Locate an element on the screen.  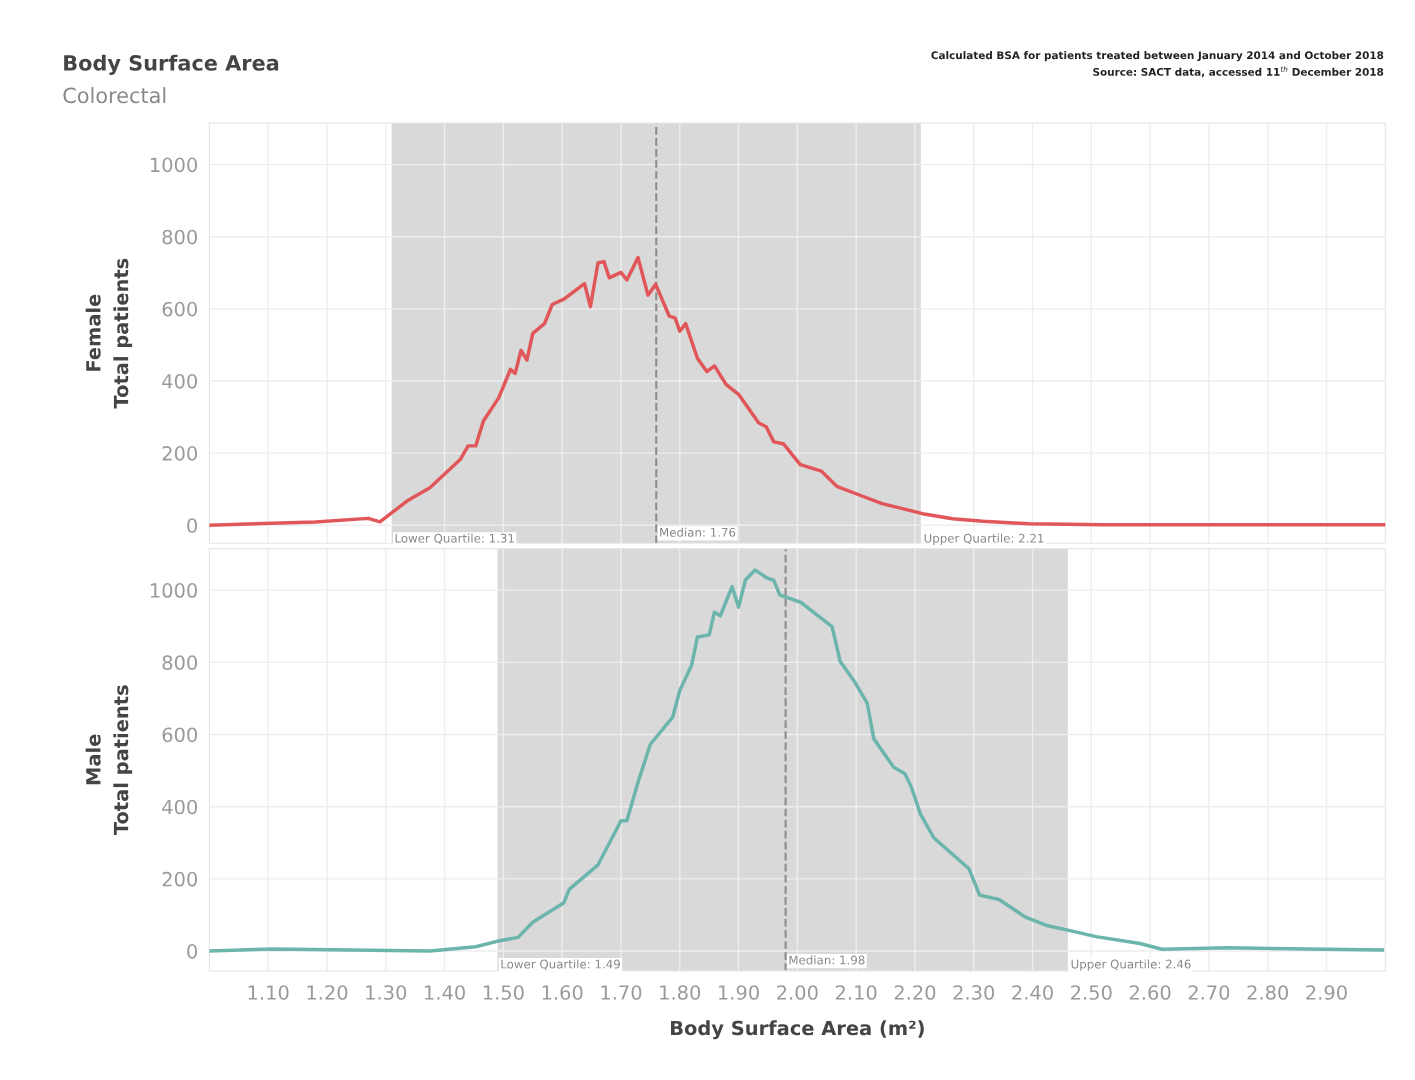
x-tick-label: 2.20 is located at coordinates (915, 992).